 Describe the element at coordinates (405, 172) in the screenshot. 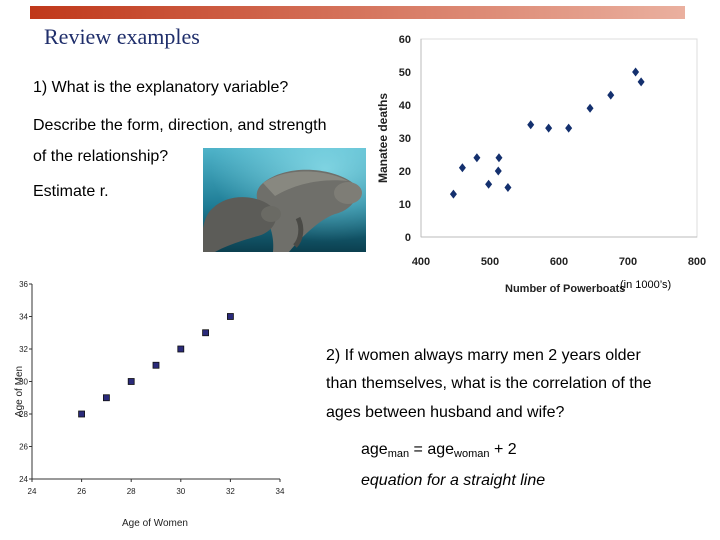

I see `y-tick-label: 20` at that location.